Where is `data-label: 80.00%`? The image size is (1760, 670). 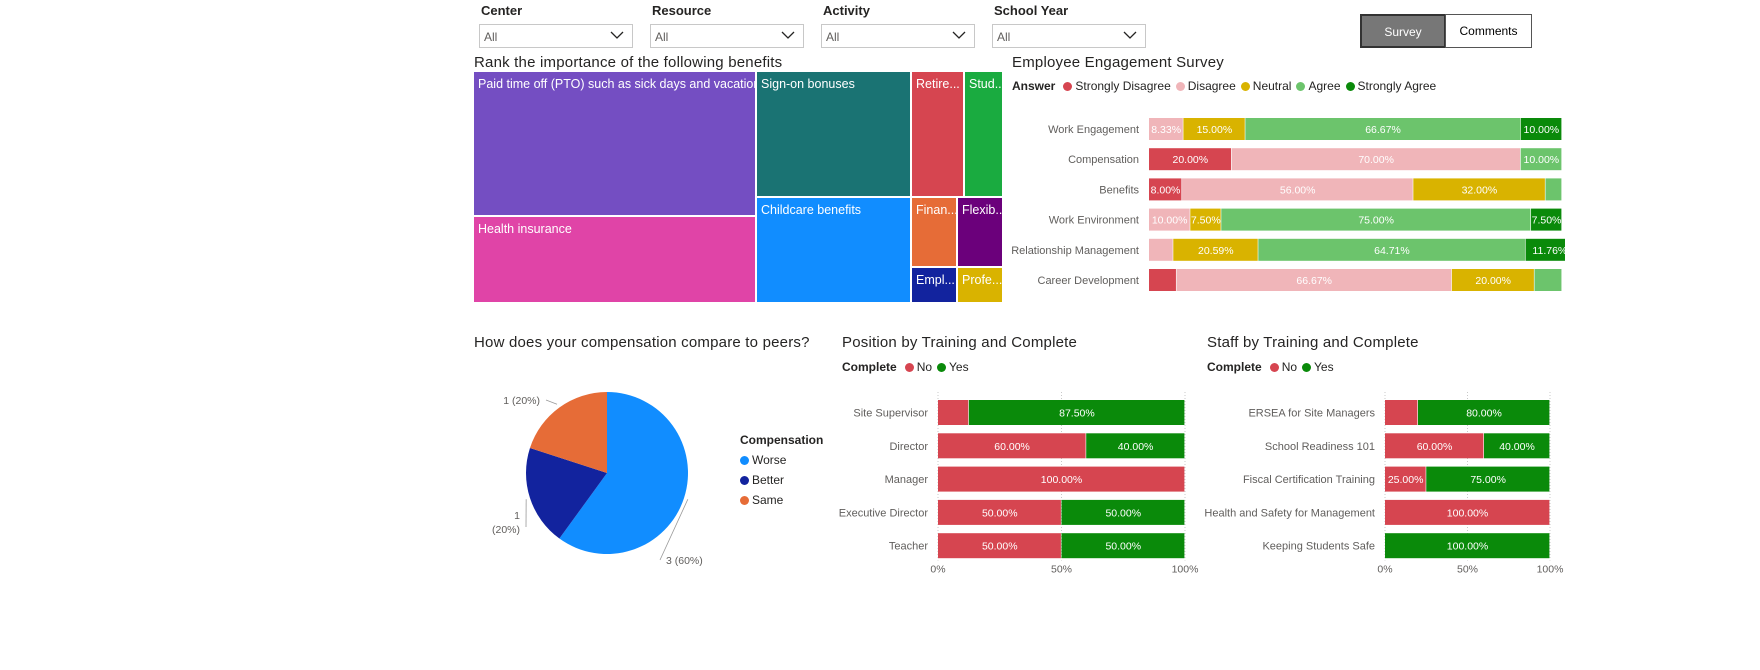
data-label: 80.00% is located at coordinates (1484, 414).